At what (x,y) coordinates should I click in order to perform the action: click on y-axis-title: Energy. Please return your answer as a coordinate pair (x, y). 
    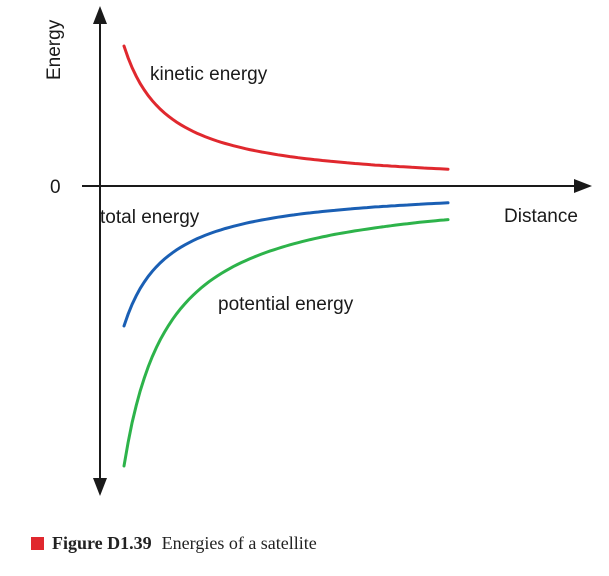
    Looking at the image, I should click on (54, 49).